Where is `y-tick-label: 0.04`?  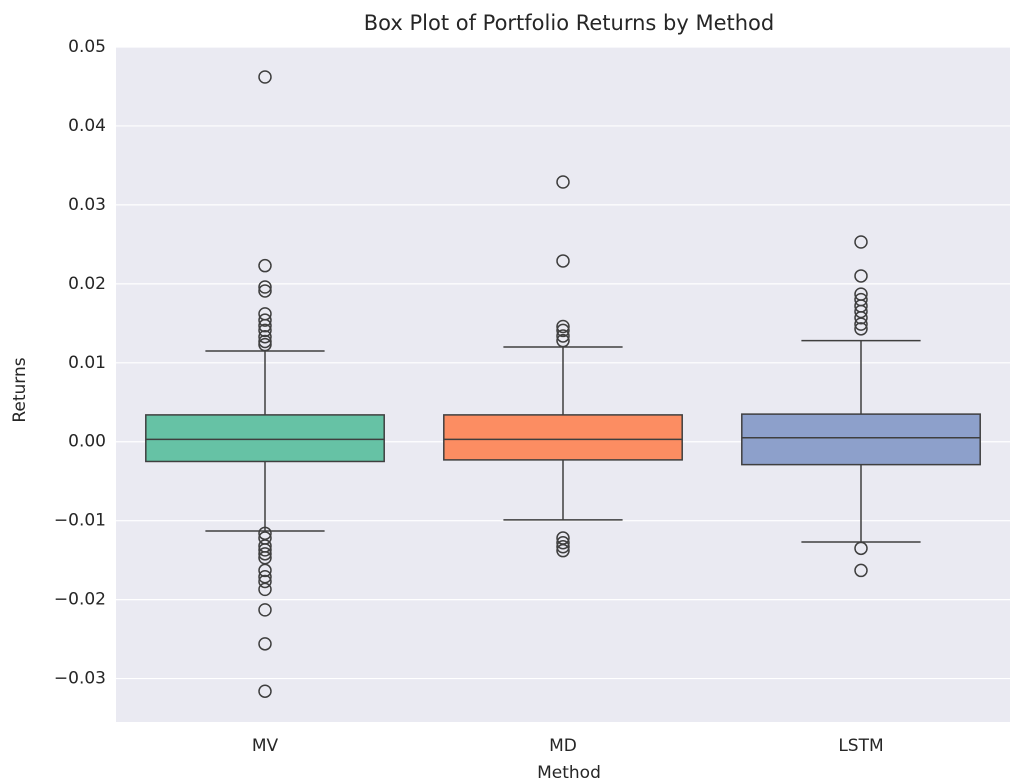
y-tick-label: 0.04 is located at coordinates (87, 126).